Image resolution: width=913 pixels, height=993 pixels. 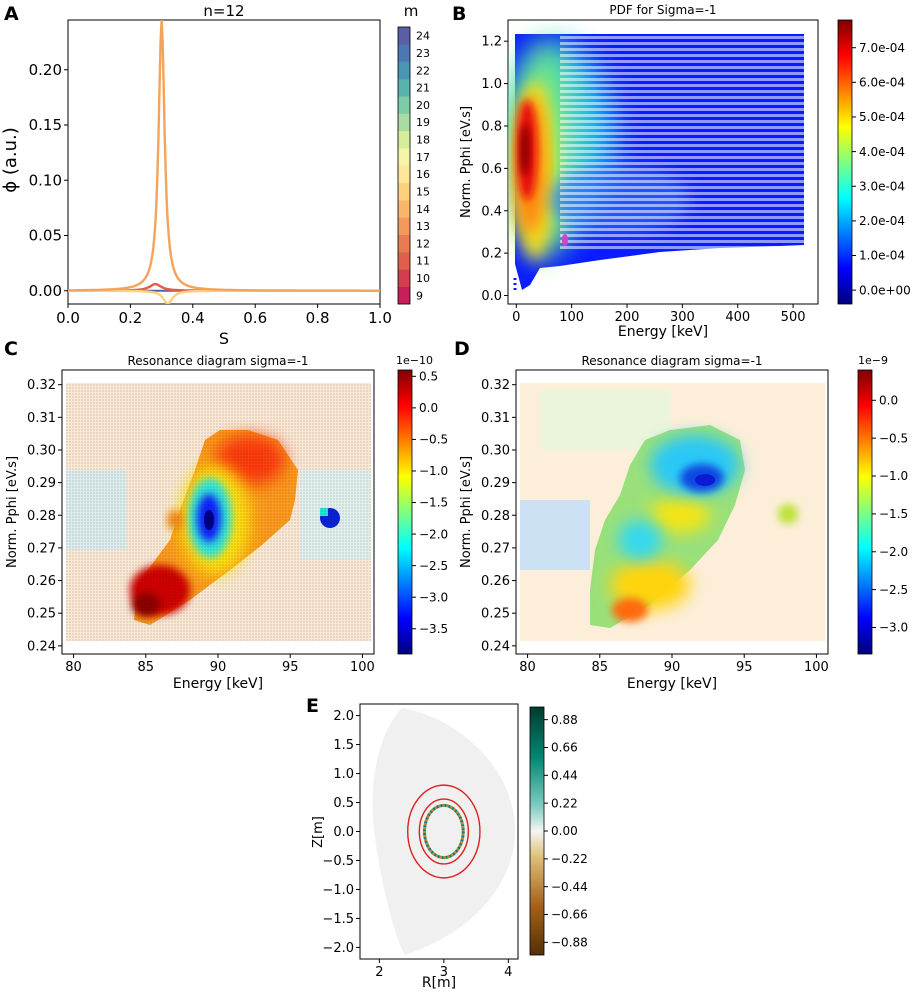 I want to click on chart-a-colorbar-tick-label: 17, so click(x=423, y=157).